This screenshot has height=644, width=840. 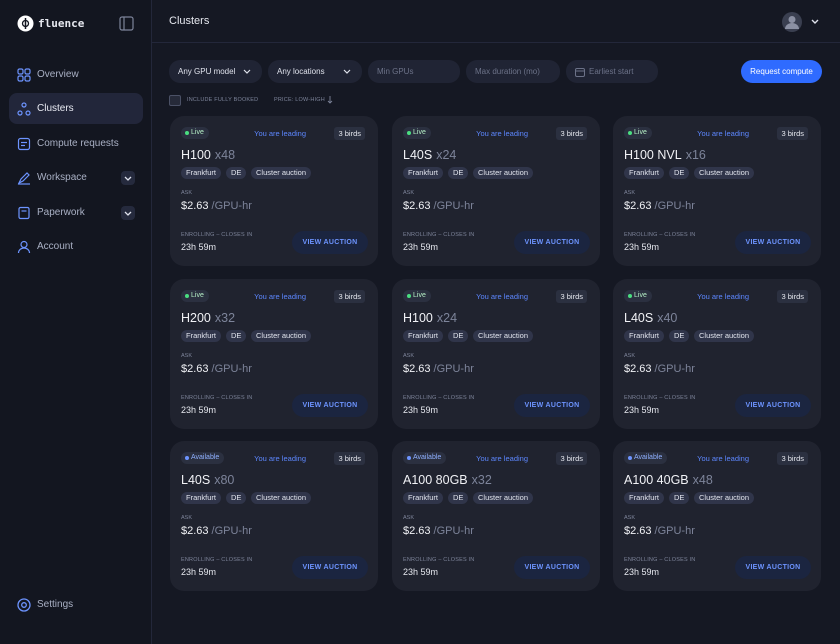 I want to click on nav-item: Compute requests, so click(x=76, y=143).